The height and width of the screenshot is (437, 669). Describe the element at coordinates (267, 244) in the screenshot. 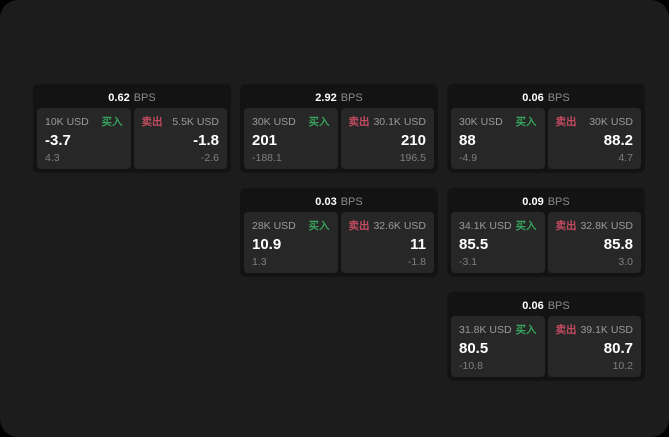

I see `buy-price: 10.9` at that location.